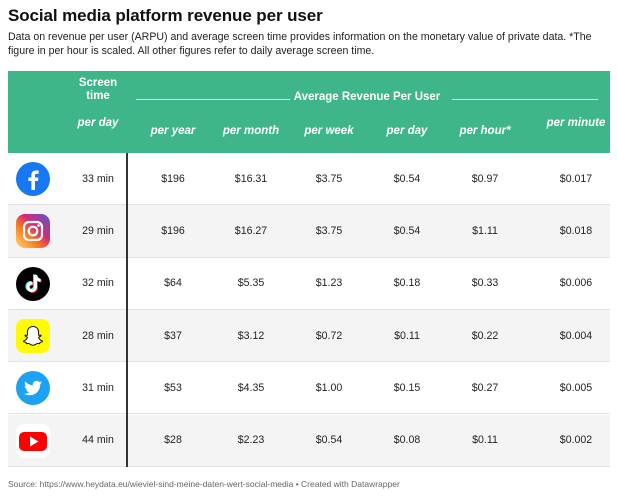  What do you see at coordinates (33, 284) in the screenshot?
I see `tiktok-icon` at bounding box center [33, 284].